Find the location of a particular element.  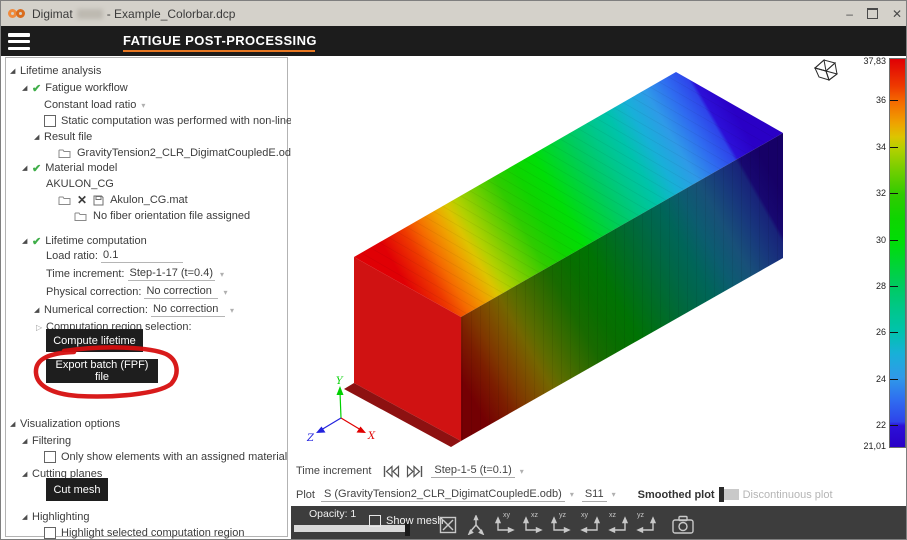

tree-item-fatigue-workflow: ◢ ✔ Fatigue workflow is located at coordinates (75, 88).